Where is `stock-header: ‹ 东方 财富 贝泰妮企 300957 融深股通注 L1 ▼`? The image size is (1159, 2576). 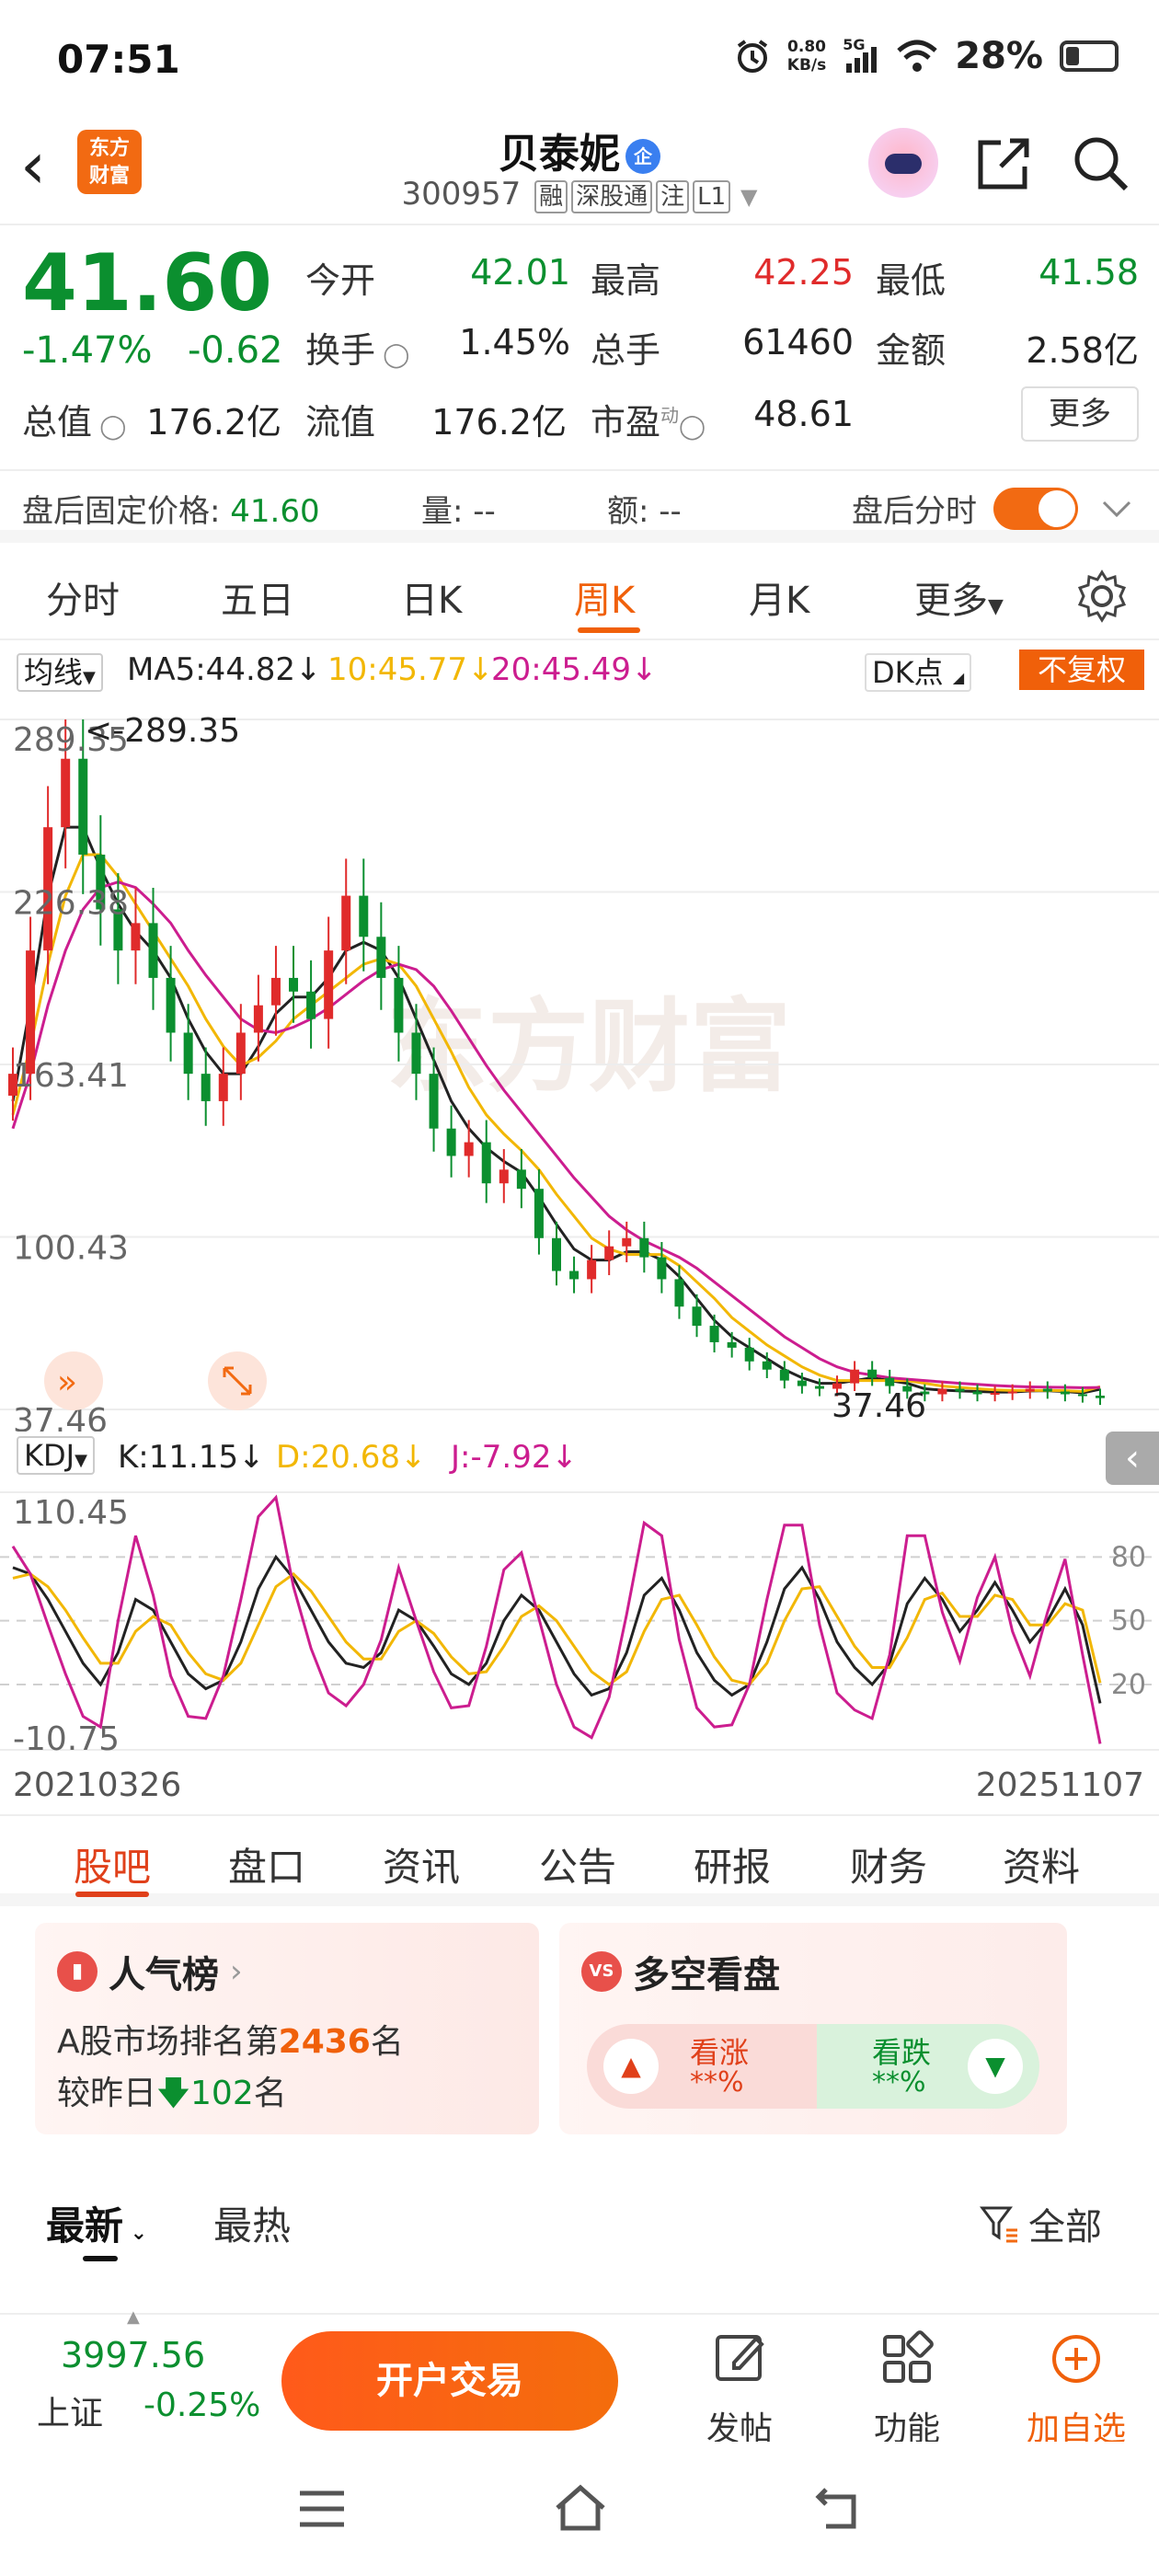
stock-header: ‹ 东方 财富 贝泰妮企 300957 融深股通注 L1 ▼ is located at coordinates (579, 170).